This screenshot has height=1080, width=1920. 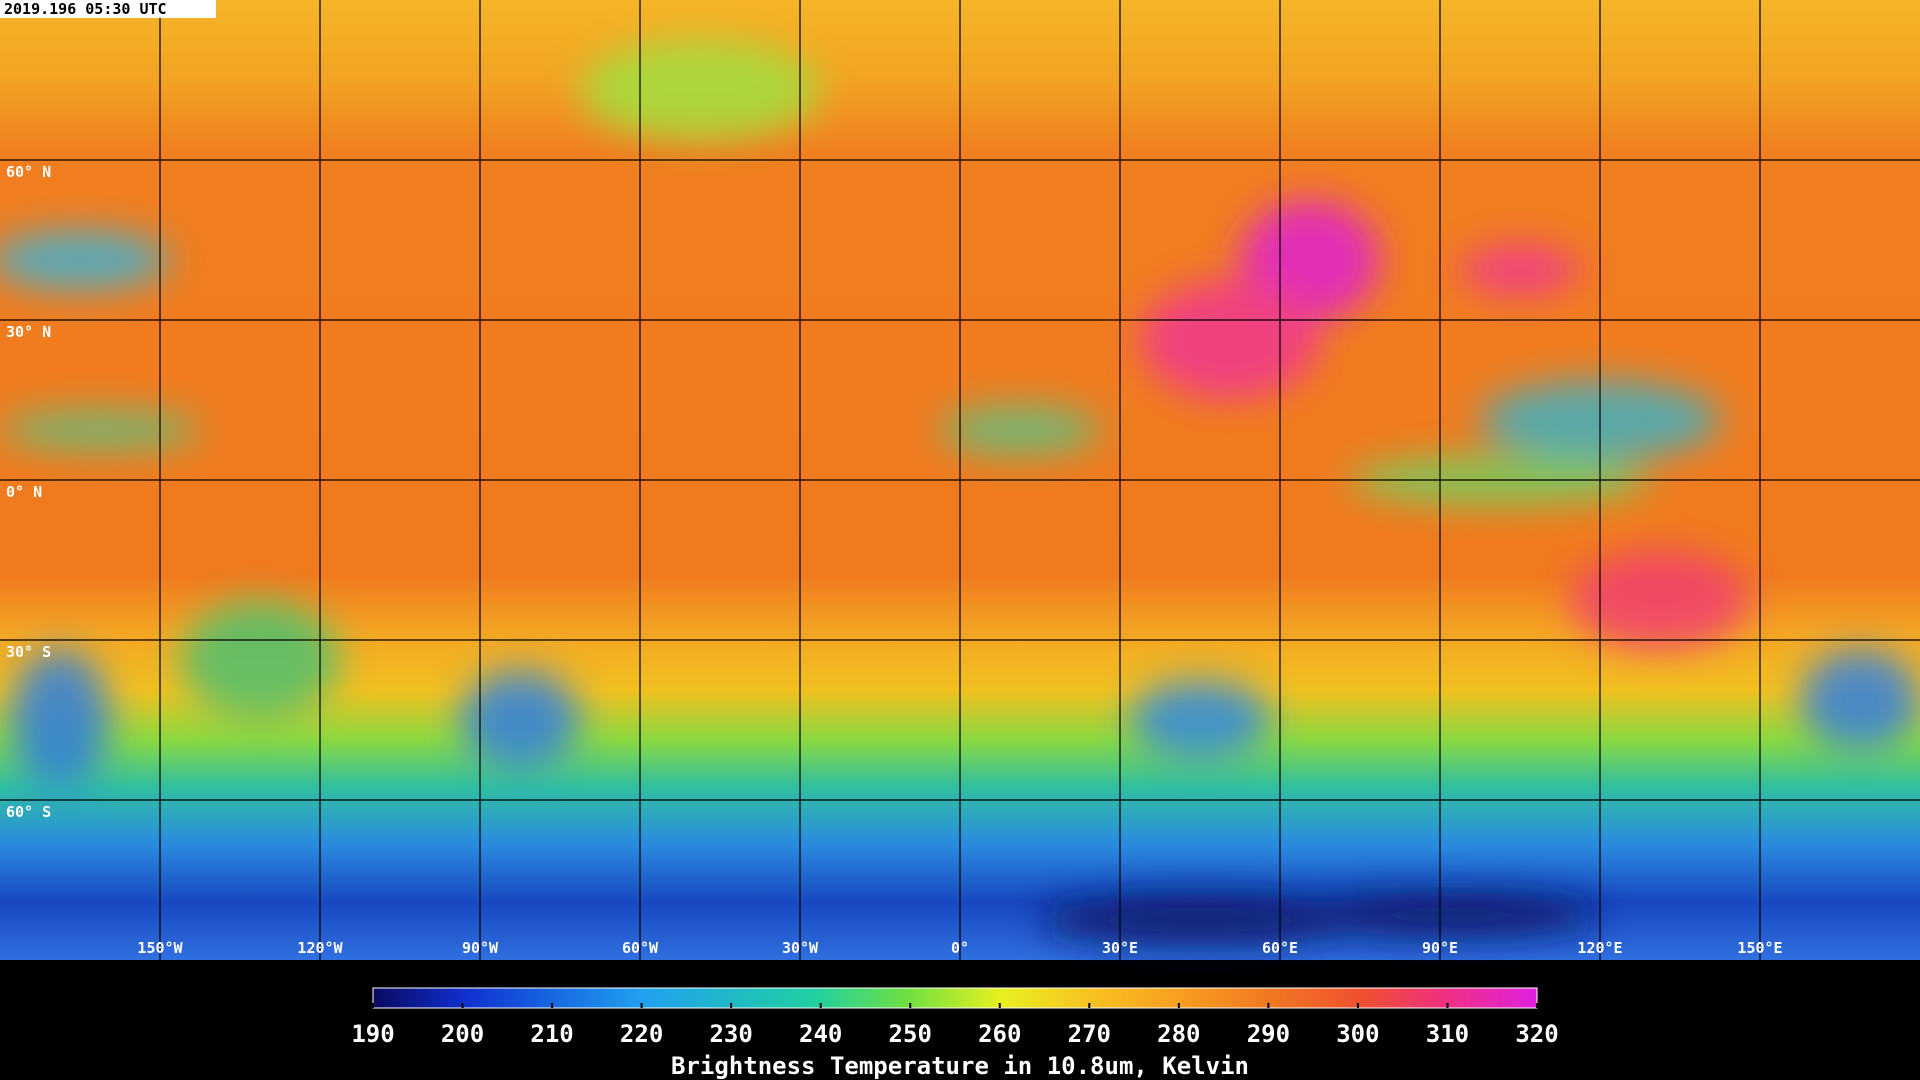 I want to click on latitude-label: 60° N, so click(x=28, y=172).